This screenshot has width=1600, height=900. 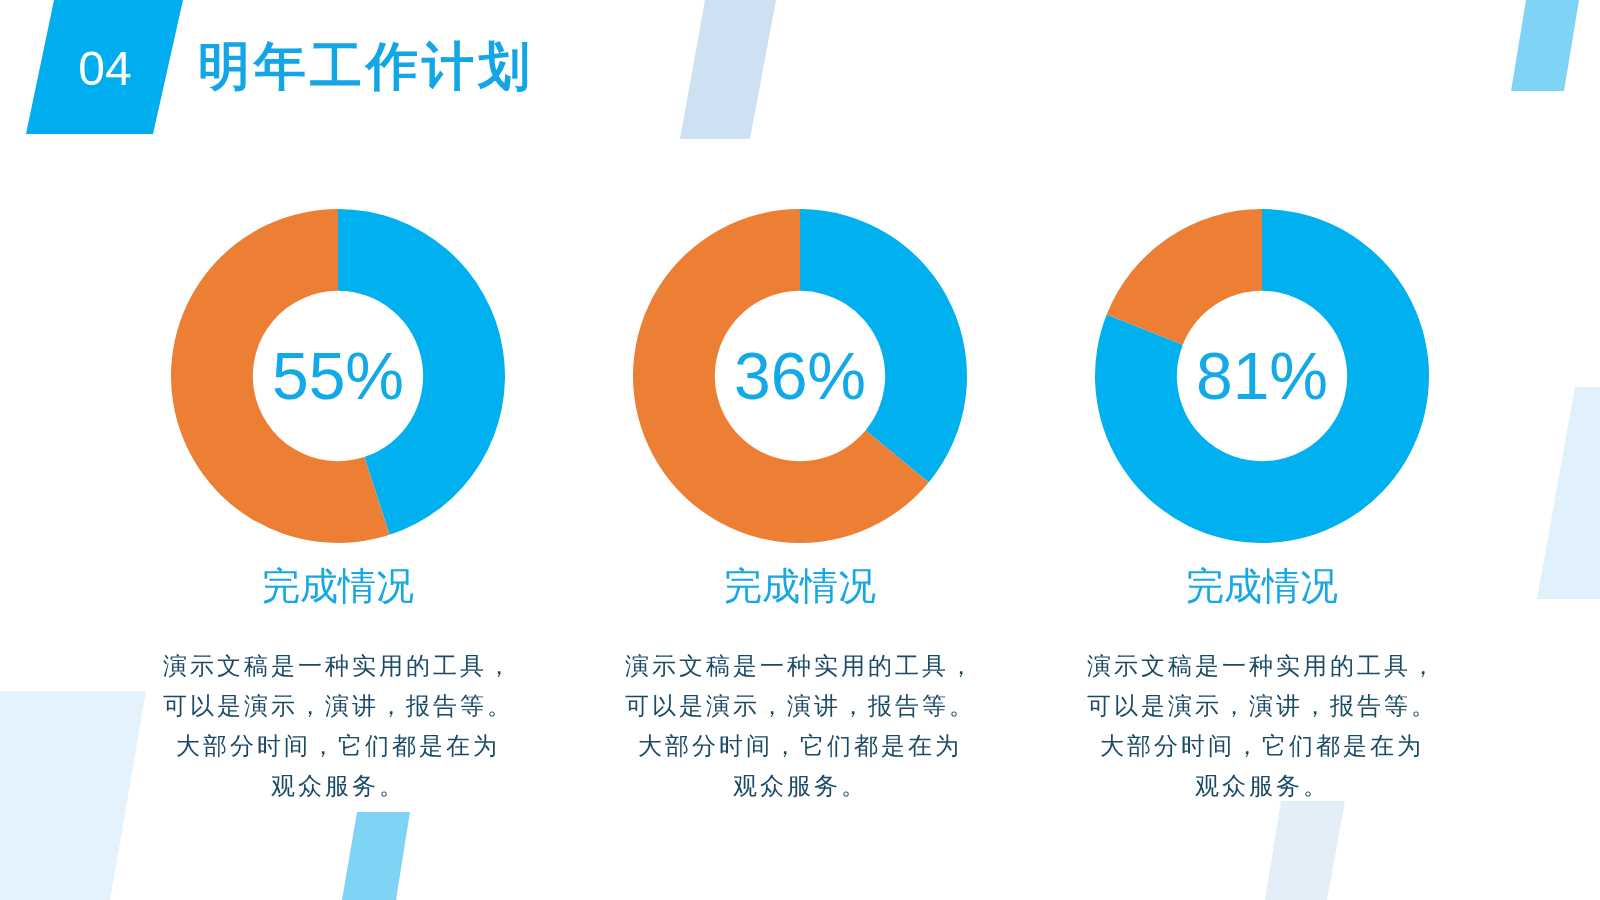 What do you see at coordinates (338, 376) in the screenshot?
I see `text: 55%` at bounding box center [338, 376].